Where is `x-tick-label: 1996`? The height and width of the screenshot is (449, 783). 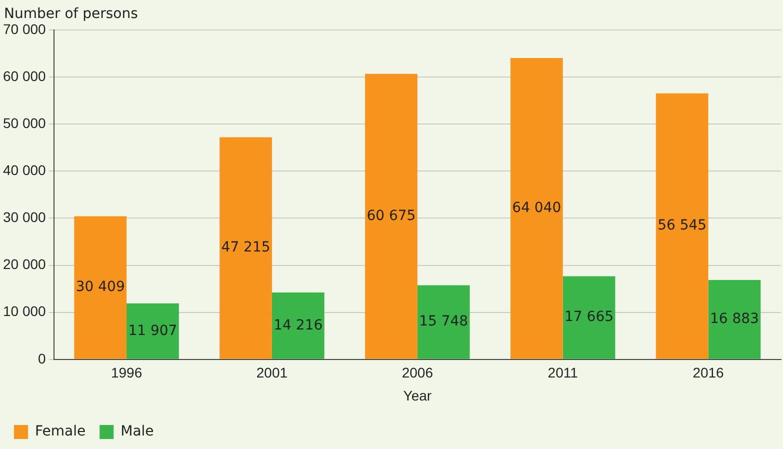
x-tick-label: 1996 is located at coordinates (126, 372).